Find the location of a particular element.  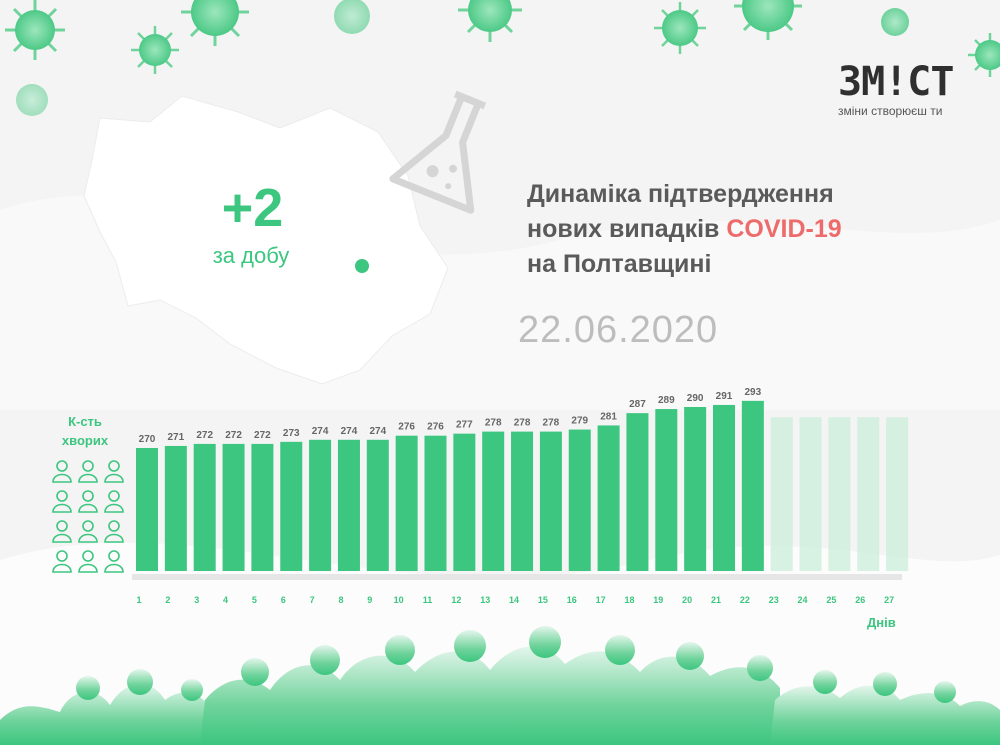

x-tick-label: 24 is located at coordinates (803, 600).